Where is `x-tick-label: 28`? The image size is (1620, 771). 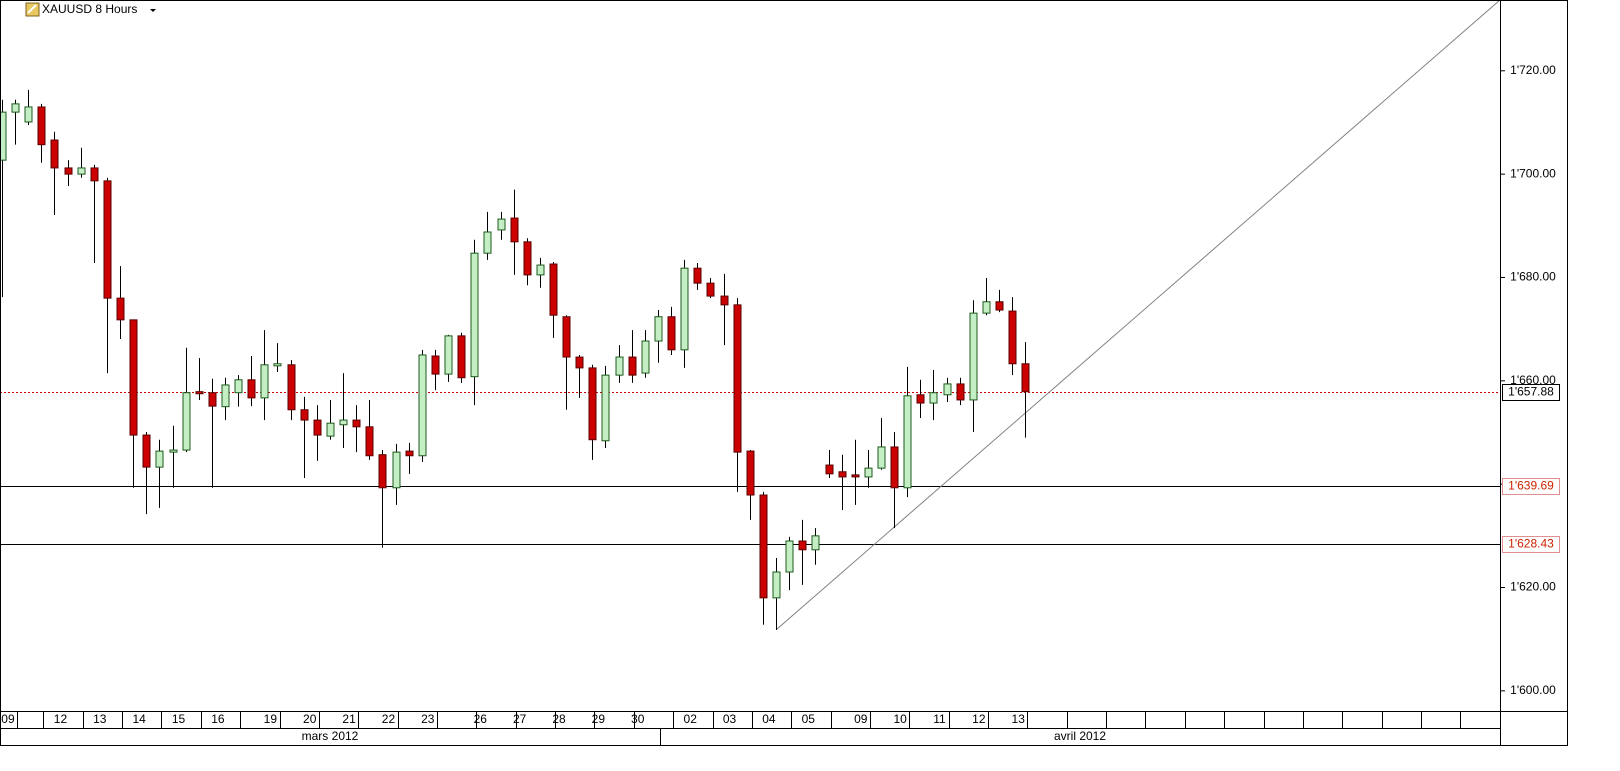
x-tick-label: 28 is located at coordinates (559, 719).